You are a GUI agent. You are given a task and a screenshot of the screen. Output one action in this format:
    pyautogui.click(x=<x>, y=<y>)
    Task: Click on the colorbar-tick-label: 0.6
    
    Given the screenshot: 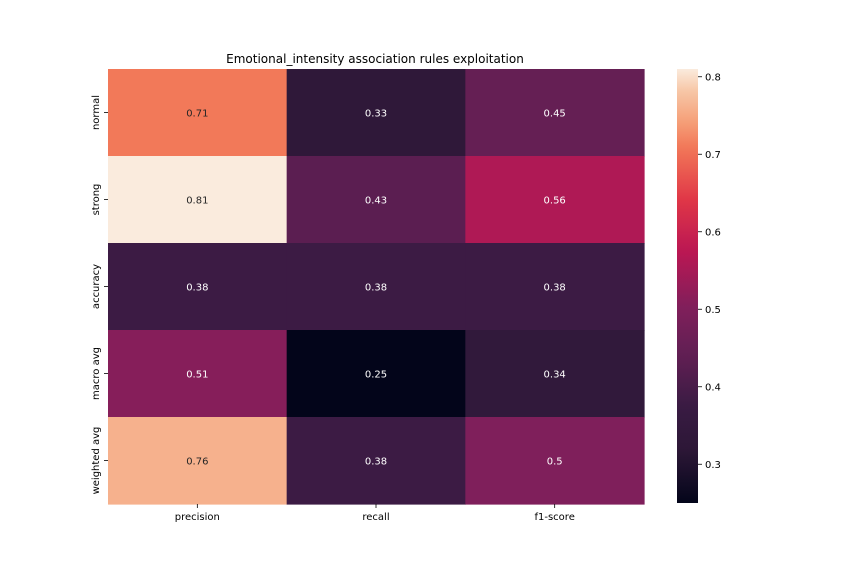 What is the action you would take?
    pyautogui.click(x=713, y=232)
    